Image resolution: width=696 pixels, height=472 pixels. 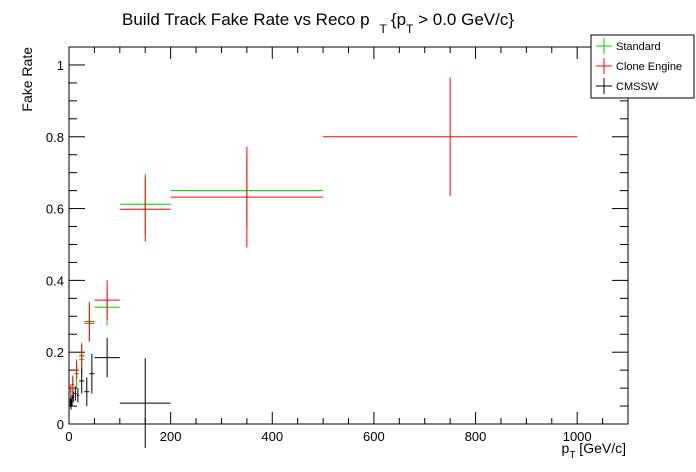 What do you see at coordinates (463, 19) in the screenshot?
I see `chart-title-rest: > 0.0 GeV/c}` at bounding box center [463, 19].